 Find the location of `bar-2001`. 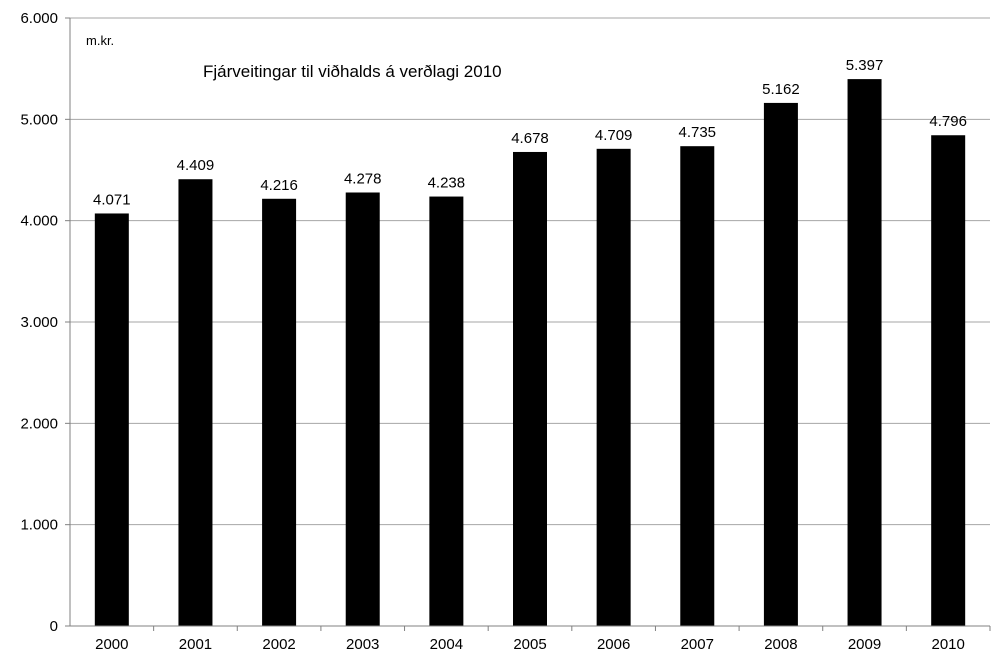

bar-2001 is located at coordinates (195, 403).